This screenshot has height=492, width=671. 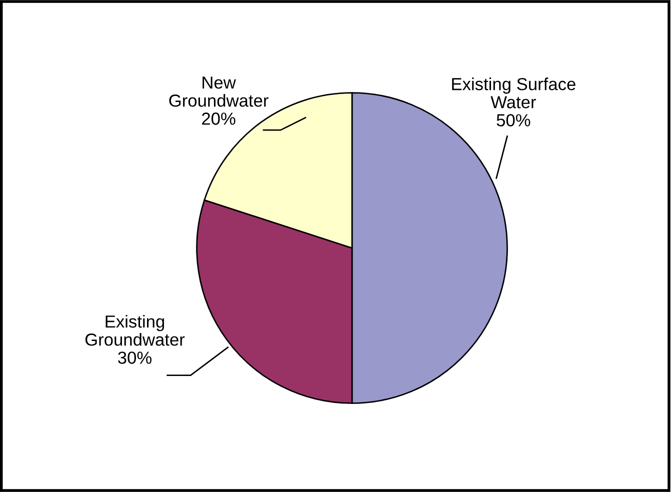 I want to click on slice-label: New Groundwater, so click(x=218, y=91).